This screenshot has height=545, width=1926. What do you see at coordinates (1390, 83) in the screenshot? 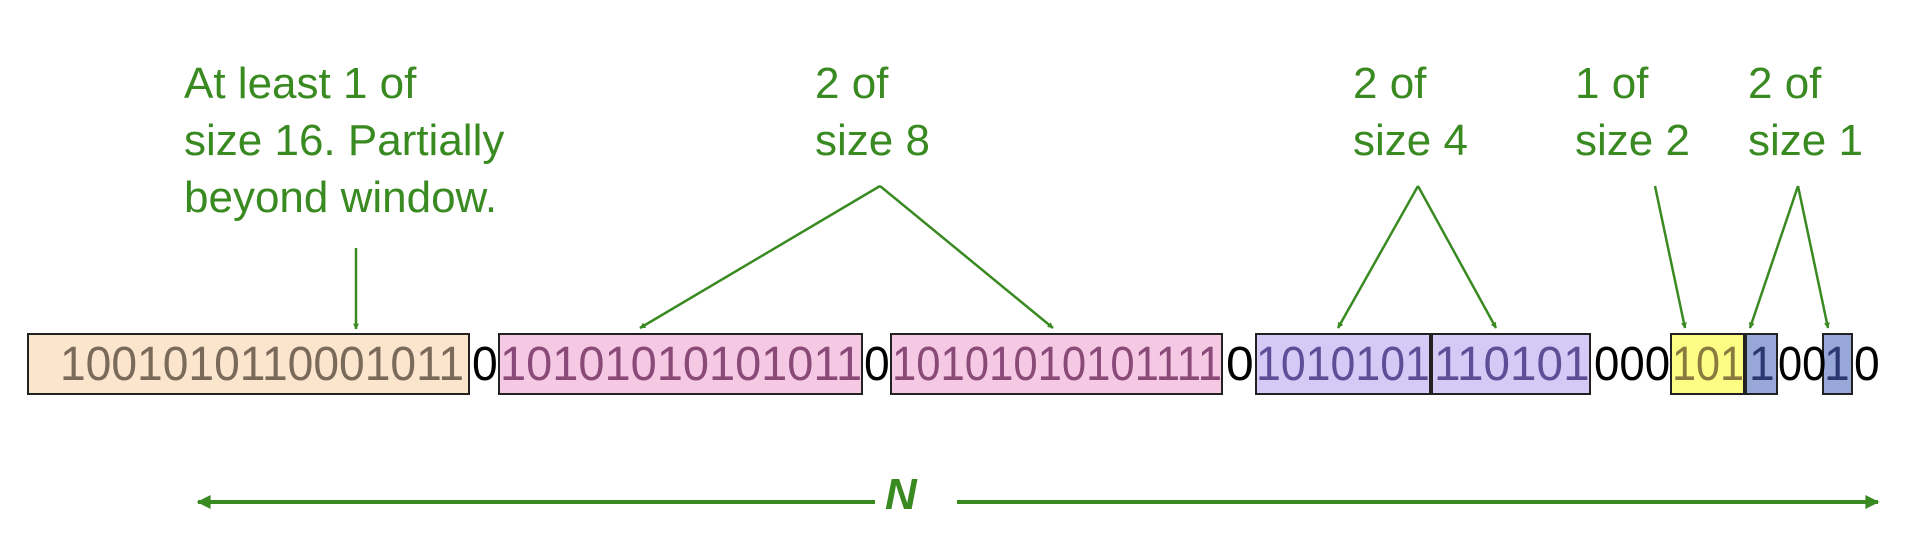
I see `label-size4-line1: 2 of` at bounding box center [1390, 83].